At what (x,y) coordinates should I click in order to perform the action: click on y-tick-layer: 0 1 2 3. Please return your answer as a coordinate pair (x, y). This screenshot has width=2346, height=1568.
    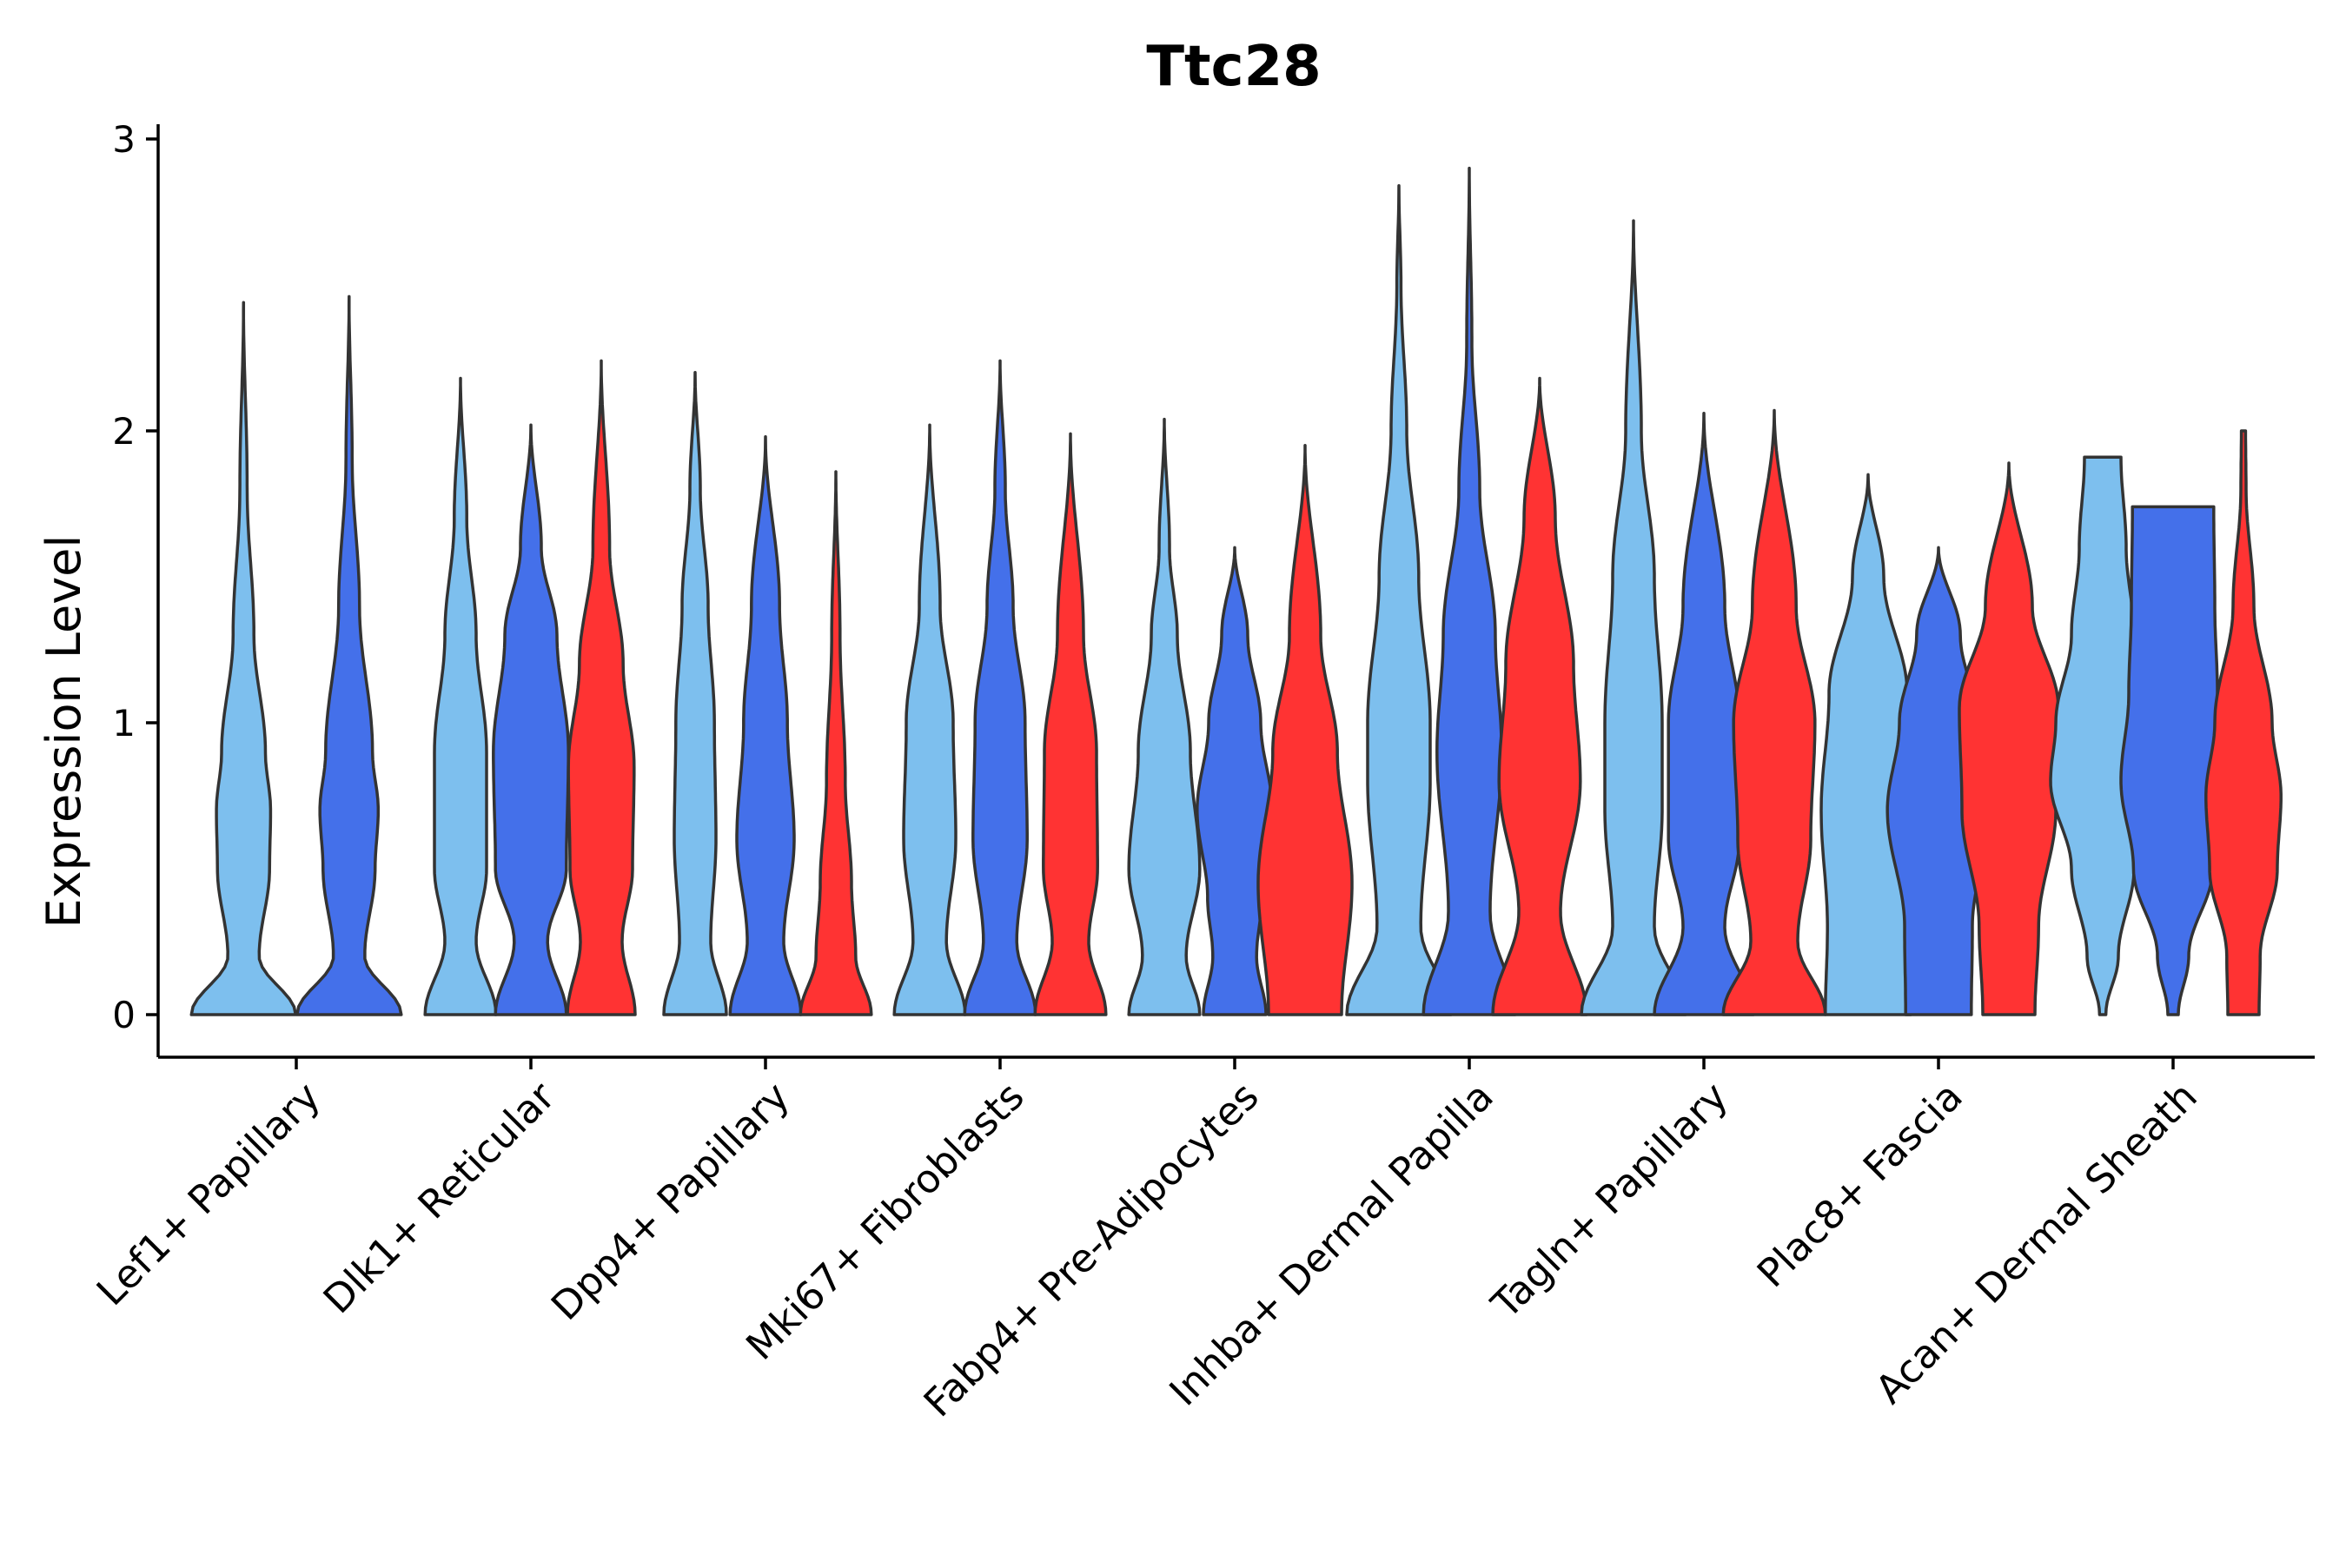
    Looking at the image, I should click on (135, 577).